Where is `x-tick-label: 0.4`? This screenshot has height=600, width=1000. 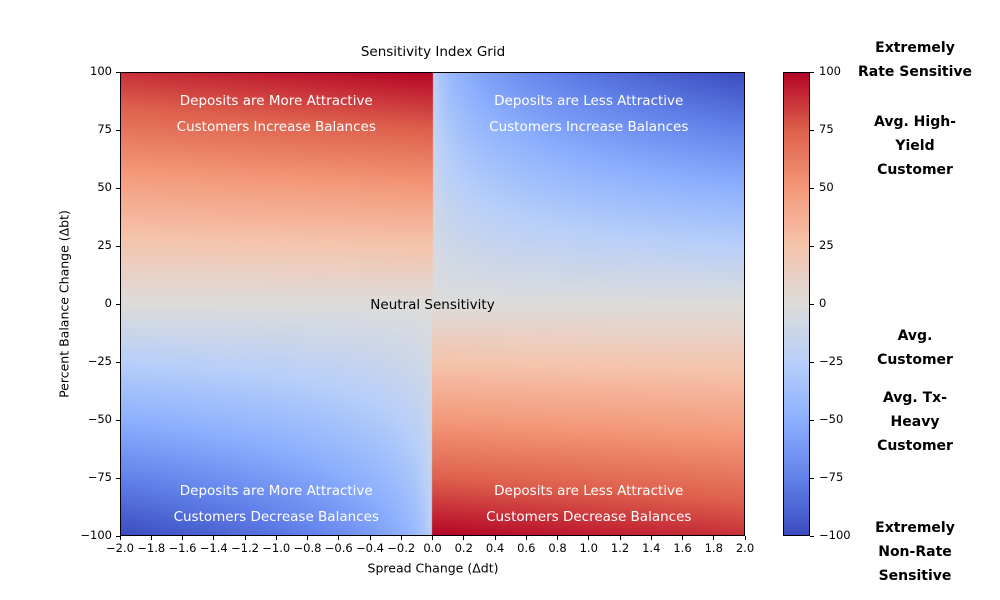 x-tick-label: 0.4 is located at coordinates (495, 548).